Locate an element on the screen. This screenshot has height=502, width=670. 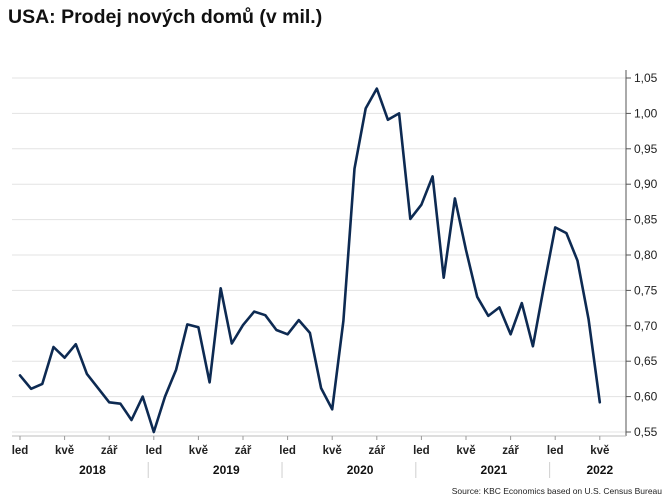
y-tick-label: 0,95 is located at coordinates (646, 149).